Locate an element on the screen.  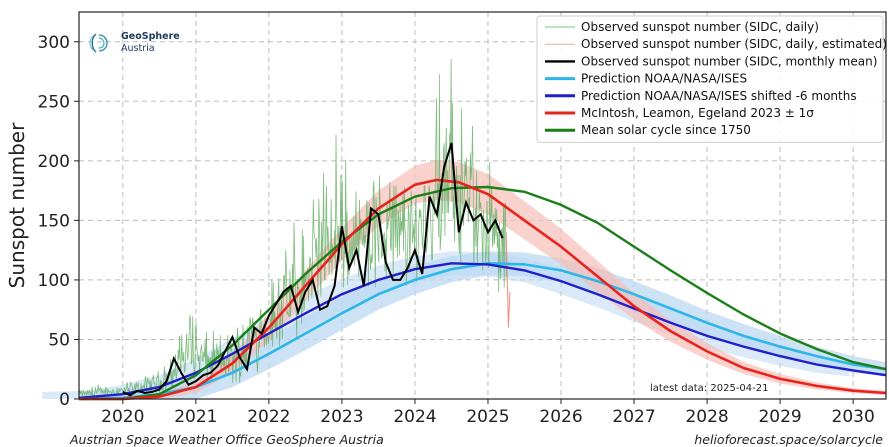
y-tick-label: 0 is located at coordinates (64, 400).